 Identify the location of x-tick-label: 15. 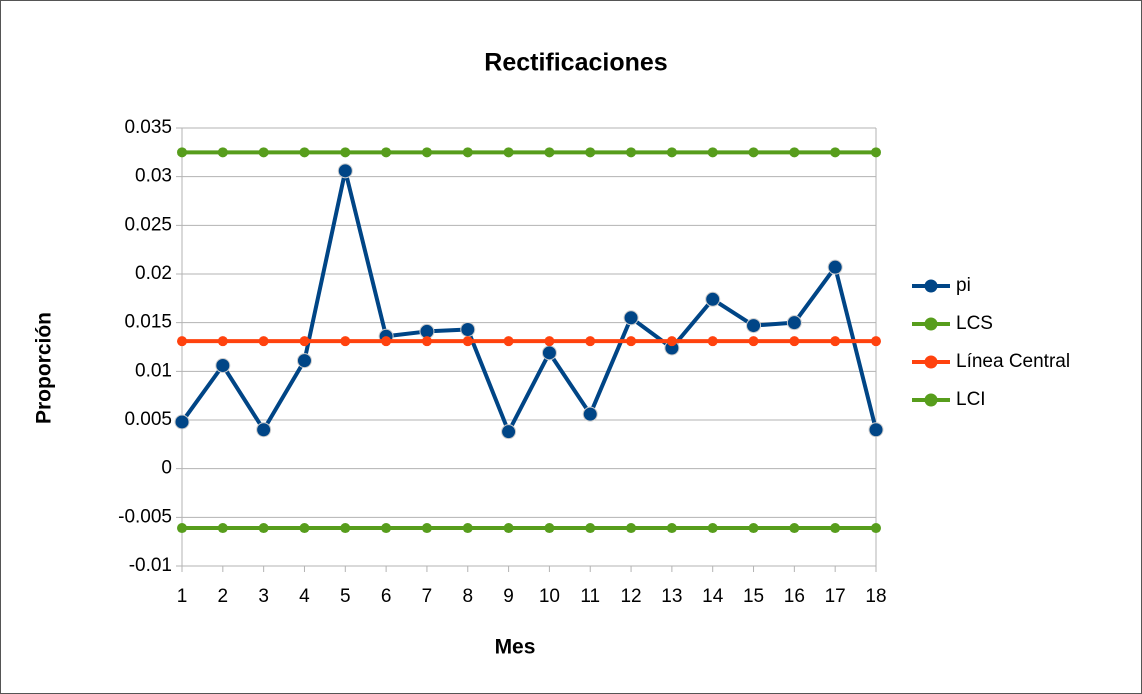
(753, 596).